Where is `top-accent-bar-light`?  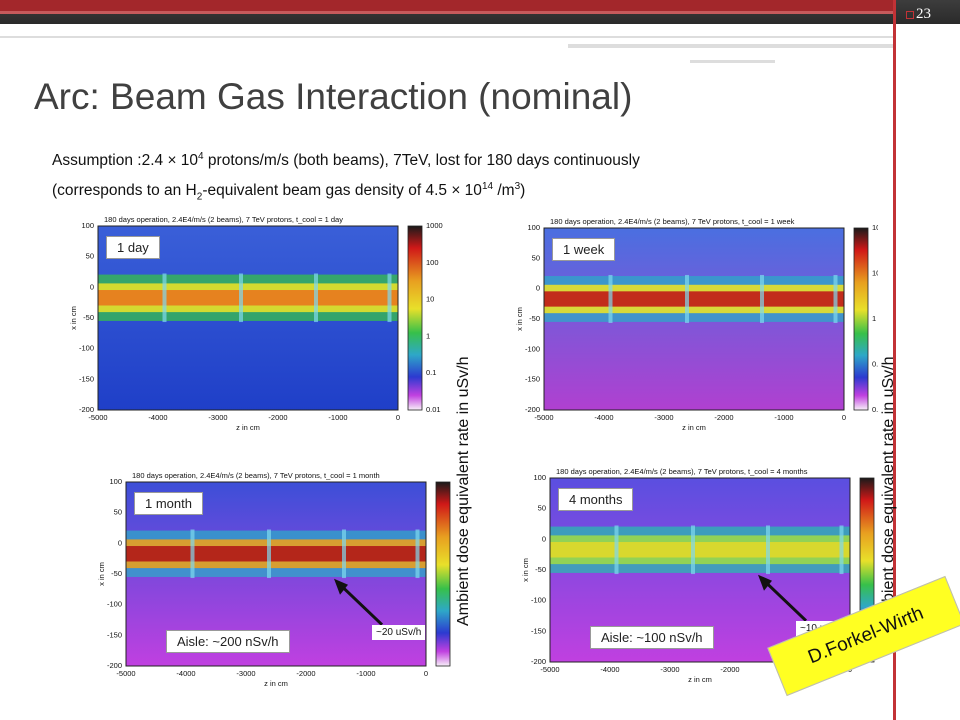
top-accent-bar-light is located at coordinates (446, 12).